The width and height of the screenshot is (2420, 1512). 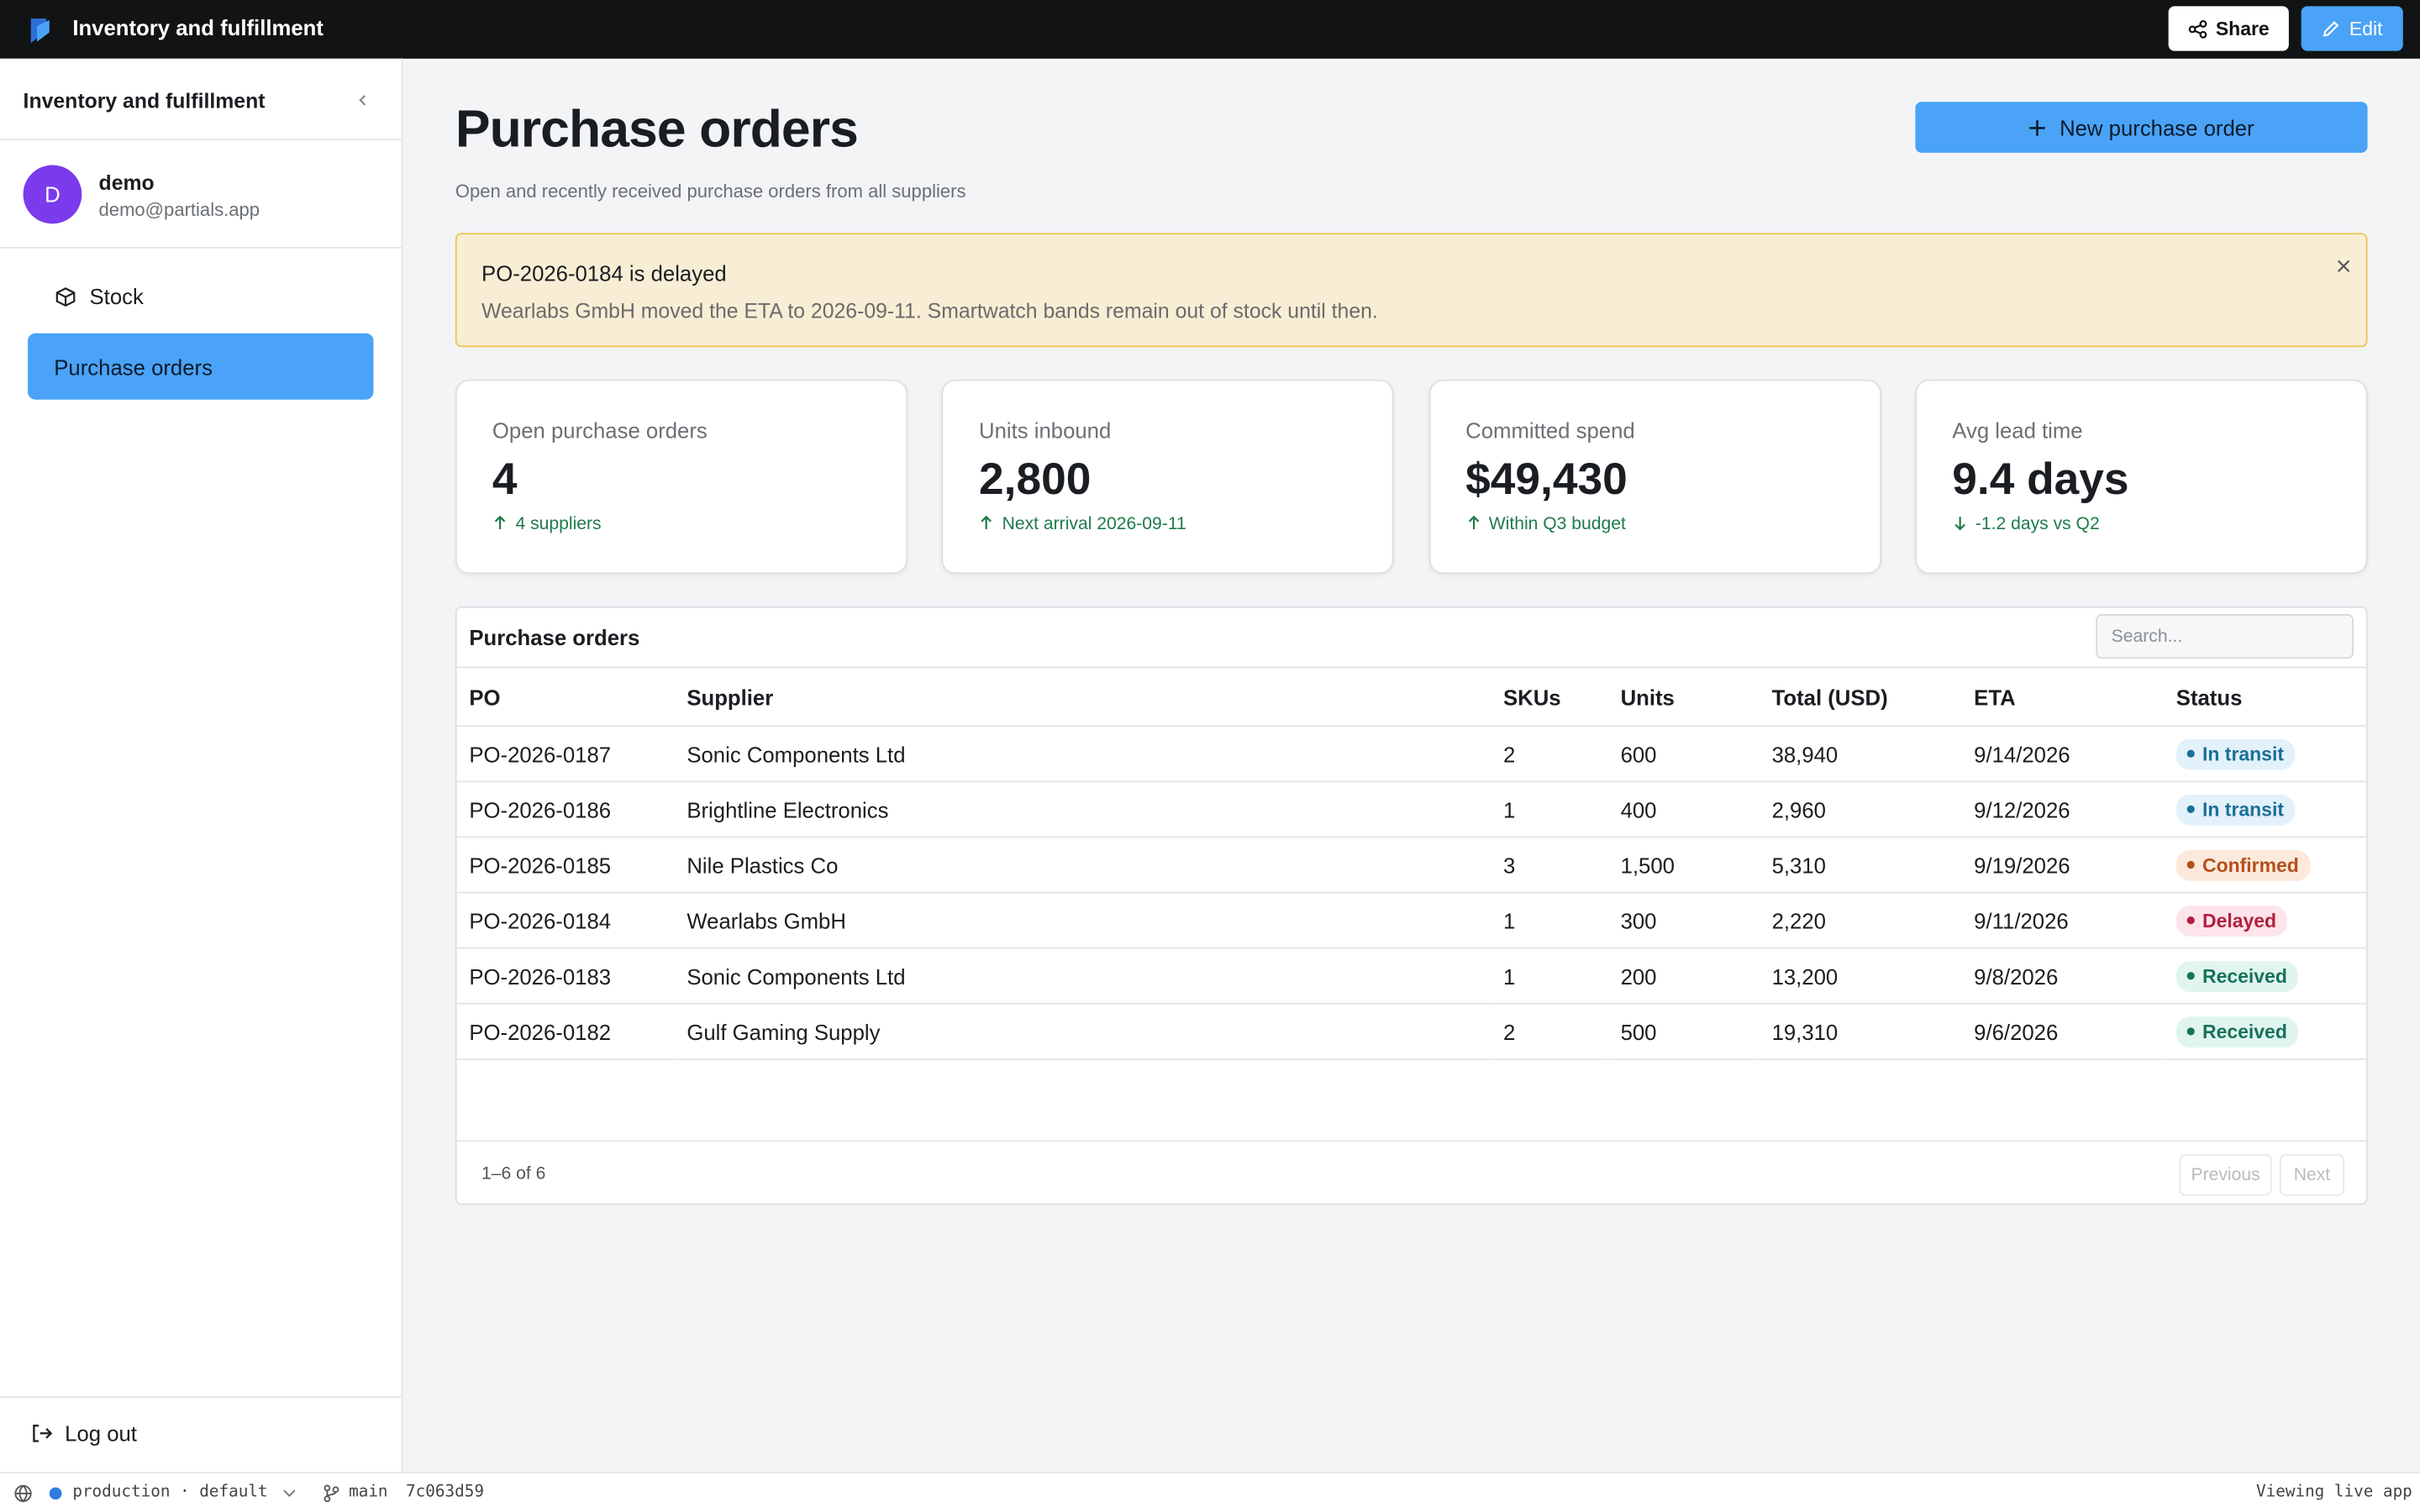 I want to click on user-email: demo@partials.app, so click(x=179, y=209).